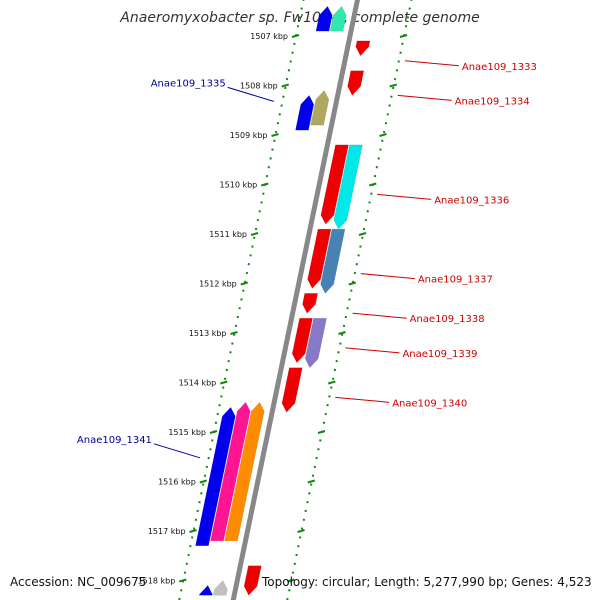  What do you see at coordinates (198, 383) in the screenshot?
I see `tick-label: 1514 kbp` at bounding box center [198, 383].